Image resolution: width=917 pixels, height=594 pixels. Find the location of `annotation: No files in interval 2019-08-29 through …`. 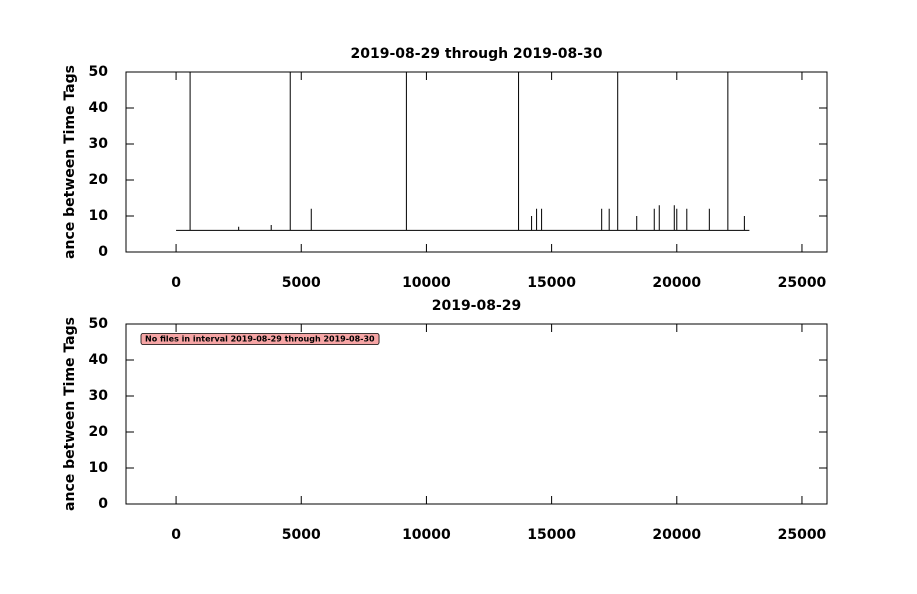

annotation: No files in interval 2019-08-29 through … is located at coordinates (260, 339).